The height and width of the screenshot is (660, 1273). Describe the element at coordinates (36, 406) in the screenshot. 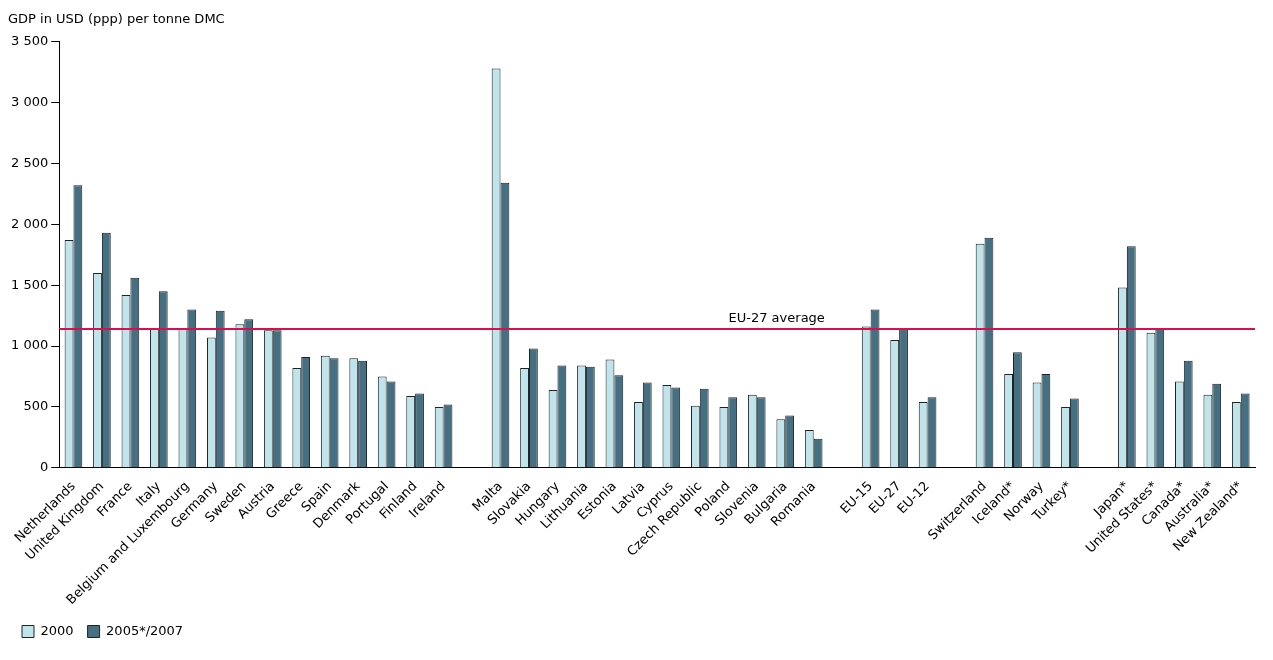

I see `y-tick-label: 500` at that location.